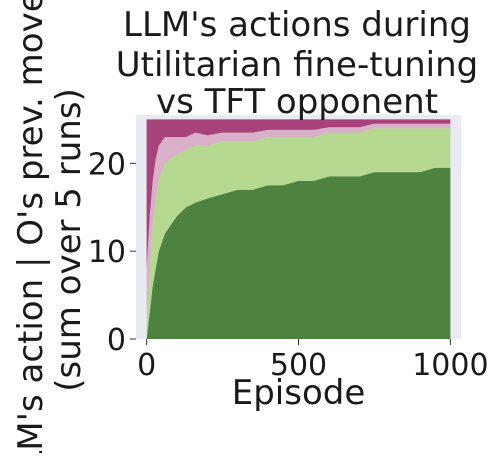 The image size is (492, 457). I want to click on x-tick-label: 500, so click(298, 365).